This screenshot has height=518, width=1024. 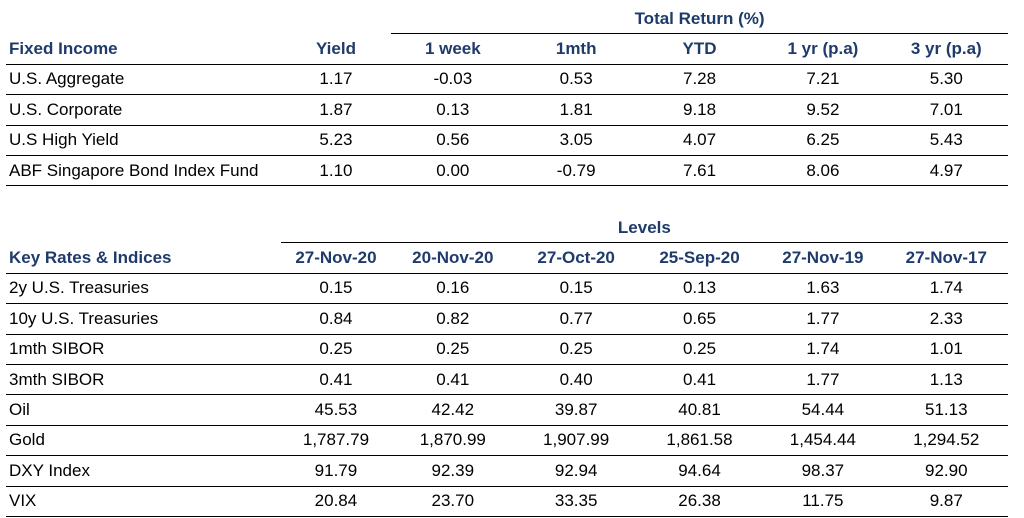 I want to click on table-cell: 0.53, so click(x=576, y=80).